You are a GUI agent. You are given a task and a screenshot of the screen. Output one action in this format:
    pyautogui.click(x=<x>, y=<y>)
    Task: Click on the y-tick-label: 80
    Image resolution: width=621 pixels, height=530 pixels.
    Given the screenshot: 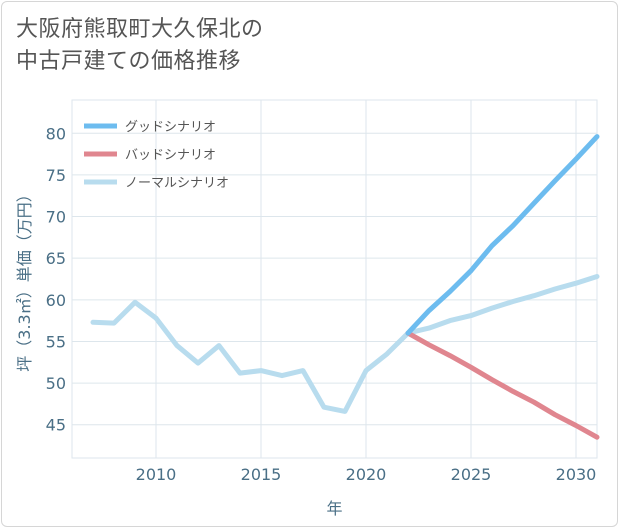 What is the action you would take?
    pyautogui.click(x=56, y=133)
    